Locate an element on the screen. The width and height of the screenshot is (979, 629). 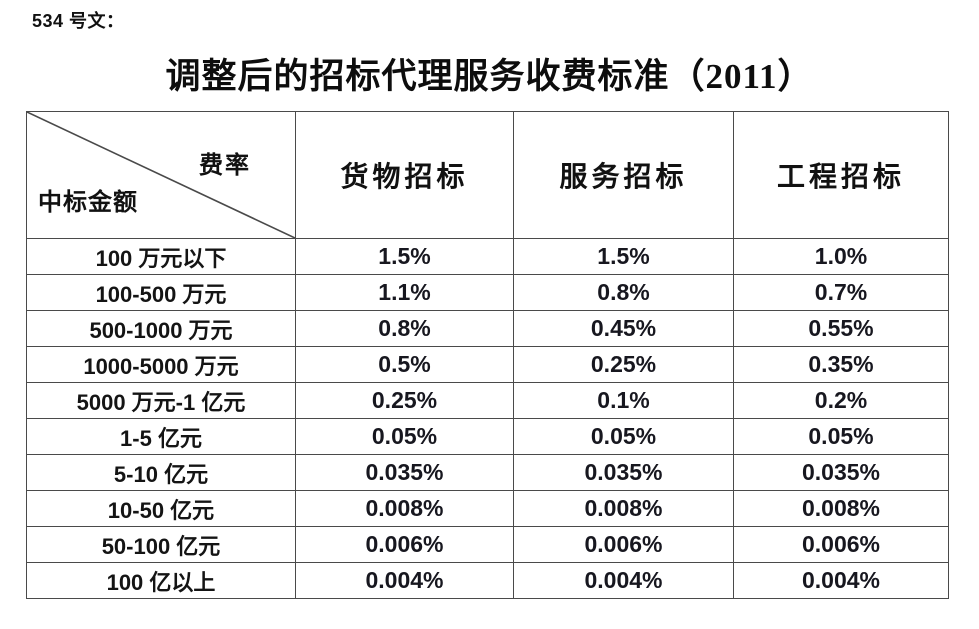
row-label-amount-range: 100-500 万元 is located at coordinates (161, 292).